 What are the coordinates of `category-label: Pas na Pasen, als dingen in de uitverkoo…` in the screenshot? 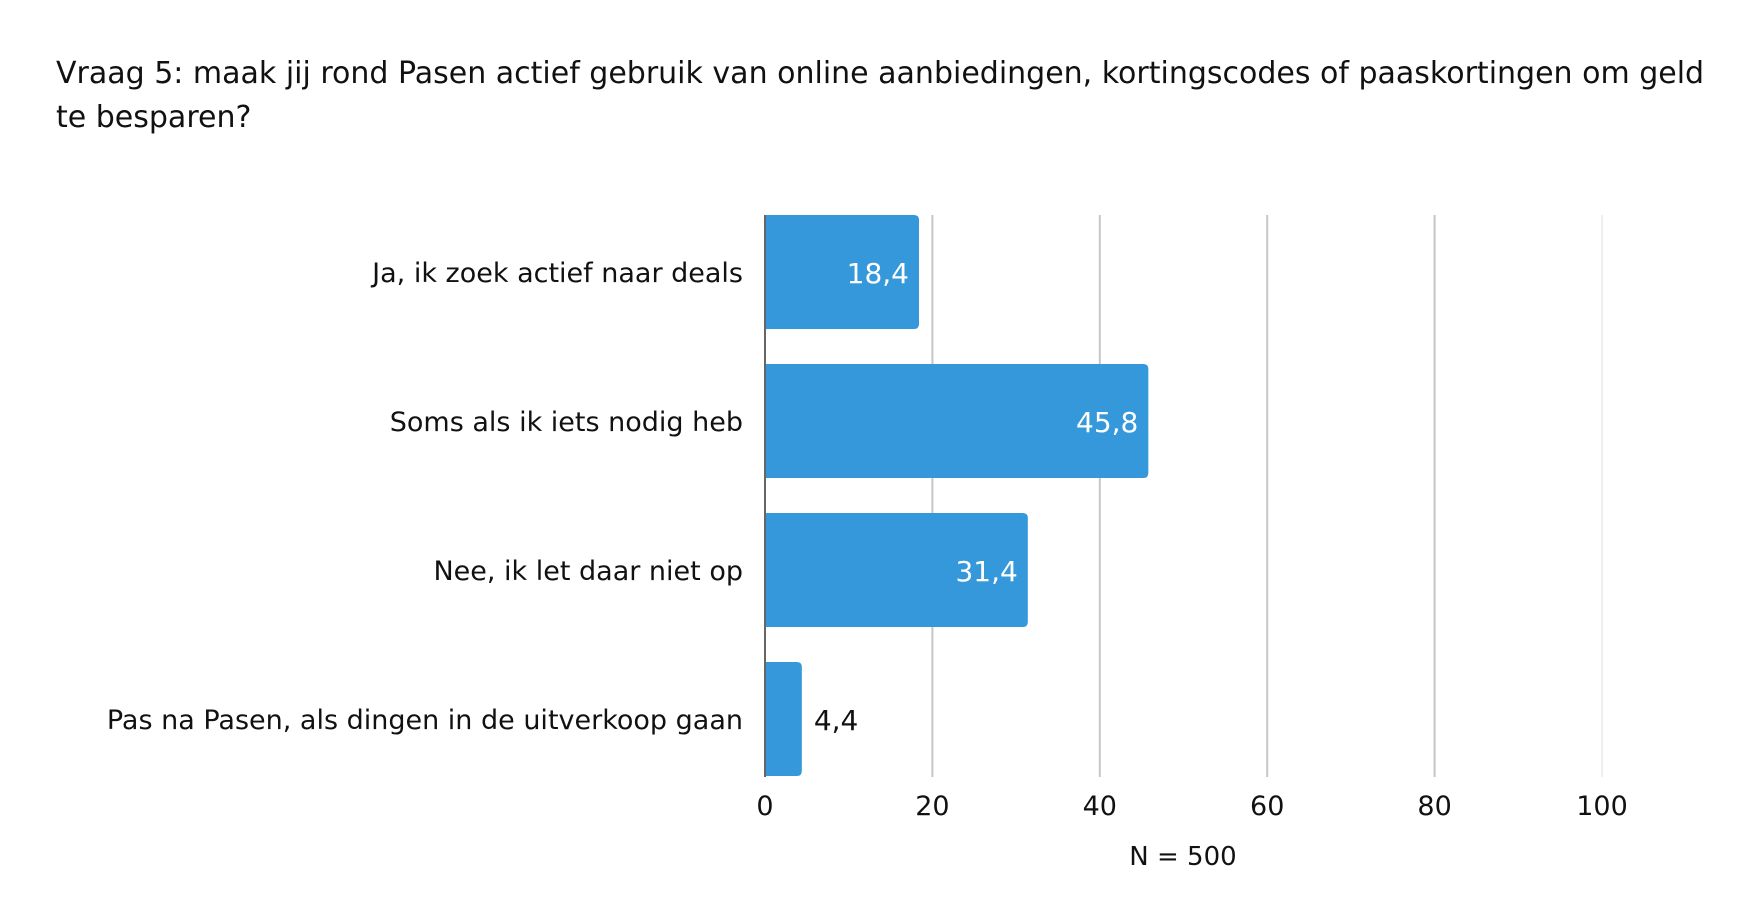 It's located at (425, 720).